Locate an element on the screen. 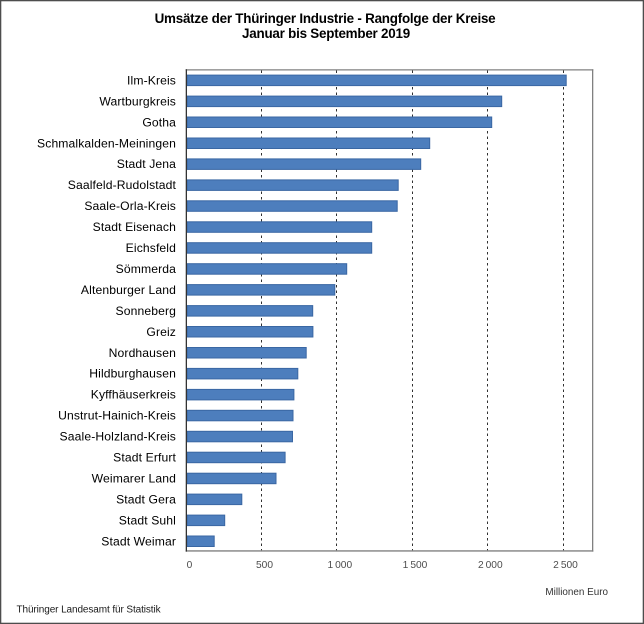 The height and width of the screenshot is (624, 644). svg-text: Januar bis September 2019 is located at coordinates (326, 33).